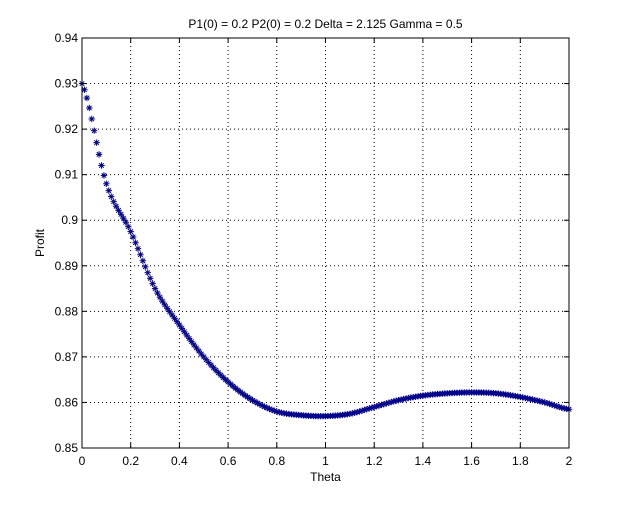 The height and width of the screenshot is (508, 628). I want to click on y-tick-label: 0.87, so click(67, 357).